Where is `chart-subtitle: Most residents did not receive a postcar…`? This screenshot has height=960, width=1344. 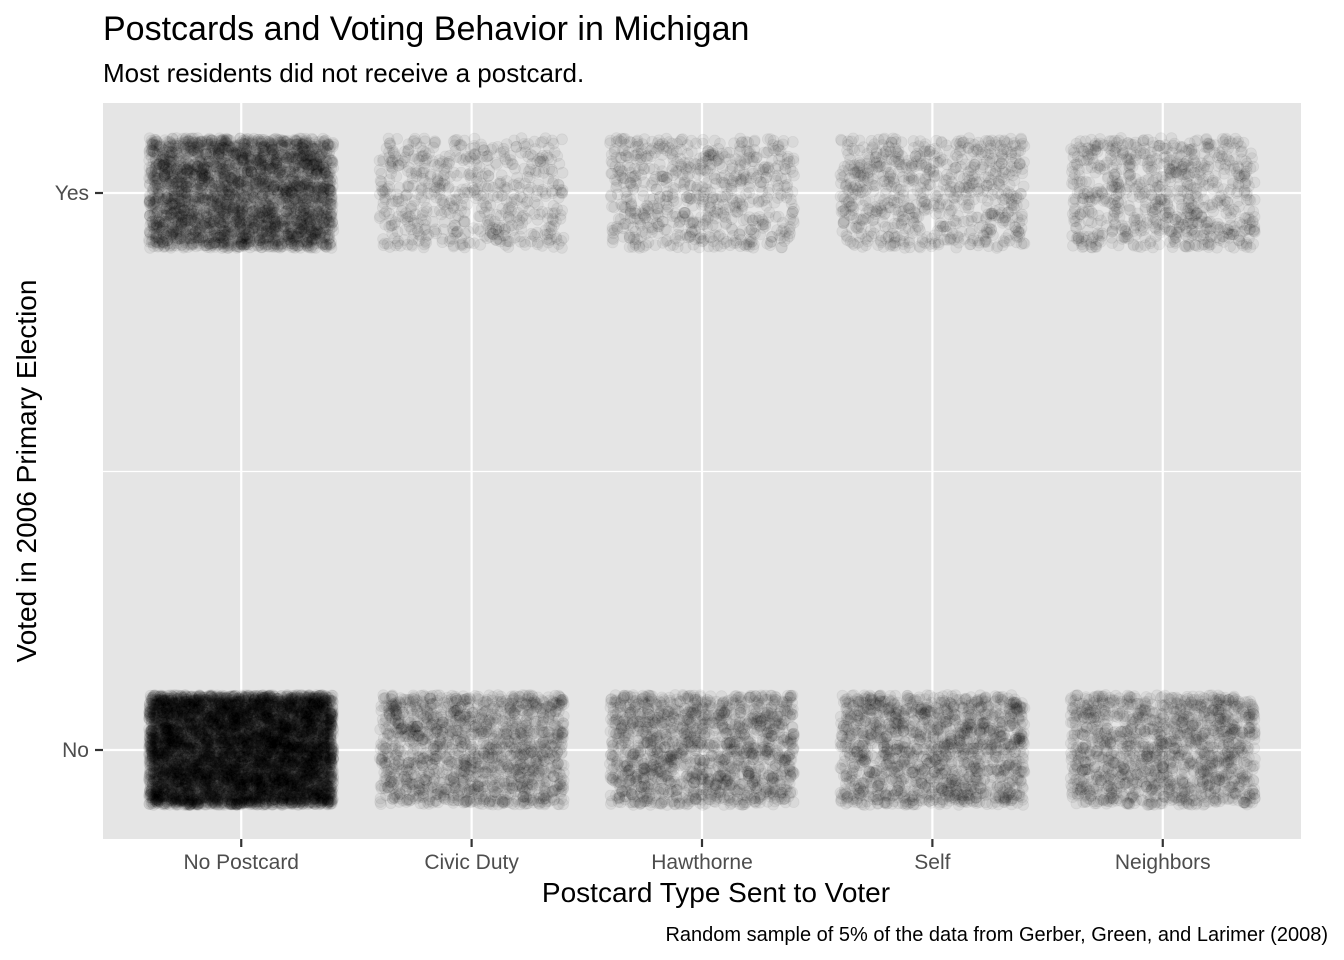
chart-subtitle: Most residents did not receive a postcar… is located at coordinates (343, 73).